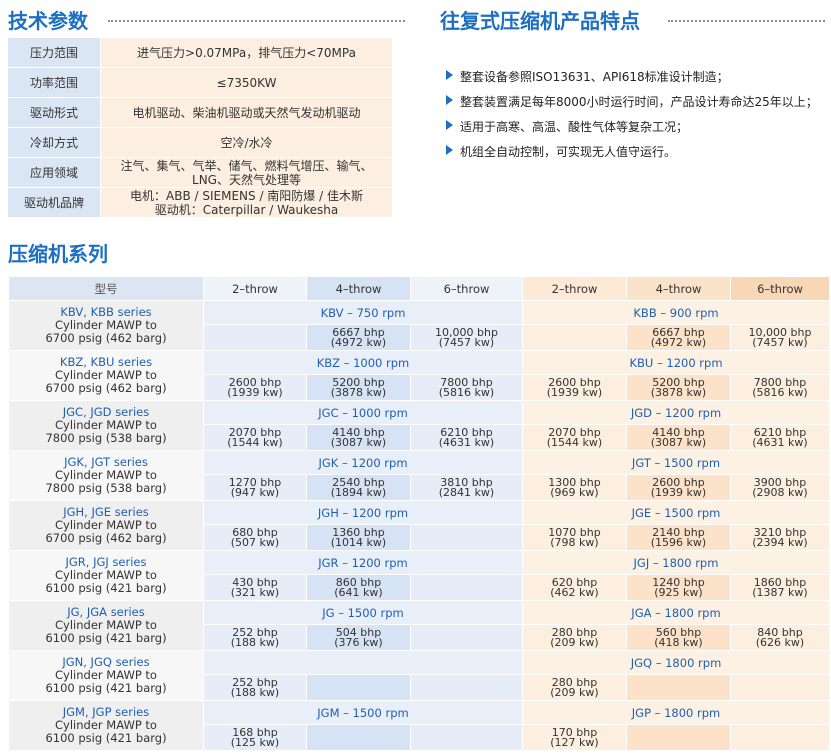 Image resolution: width=831 pixels, height=755 pixels. Describe the element at coordinates (574, 732) in the screenshot. I see `power-bhp: 170 bhp` at that location.